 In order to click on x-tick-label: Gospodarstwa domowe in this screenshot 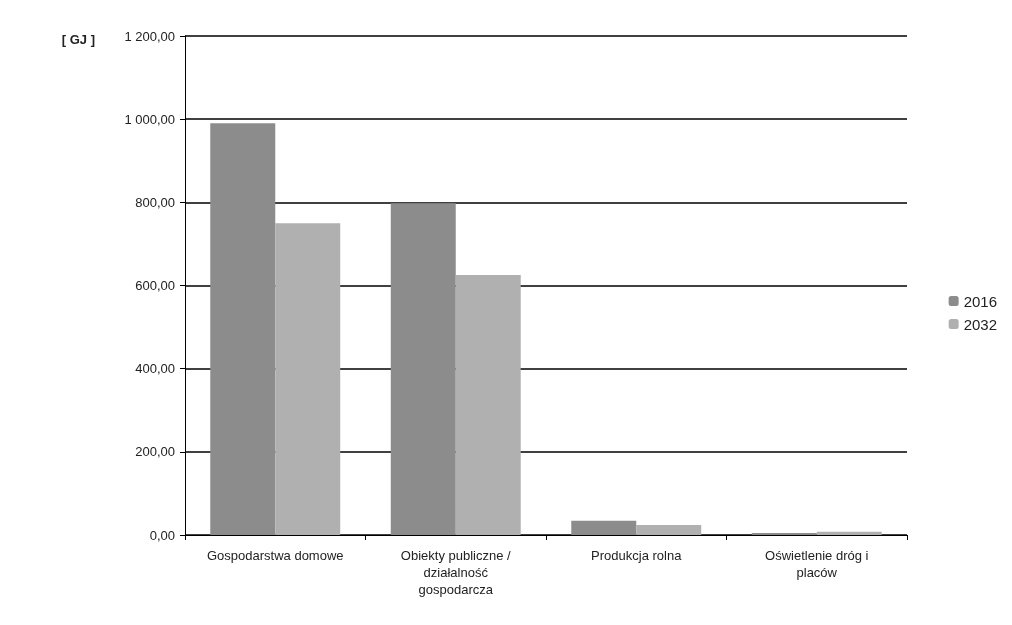, I will do `click(275, 555)`.